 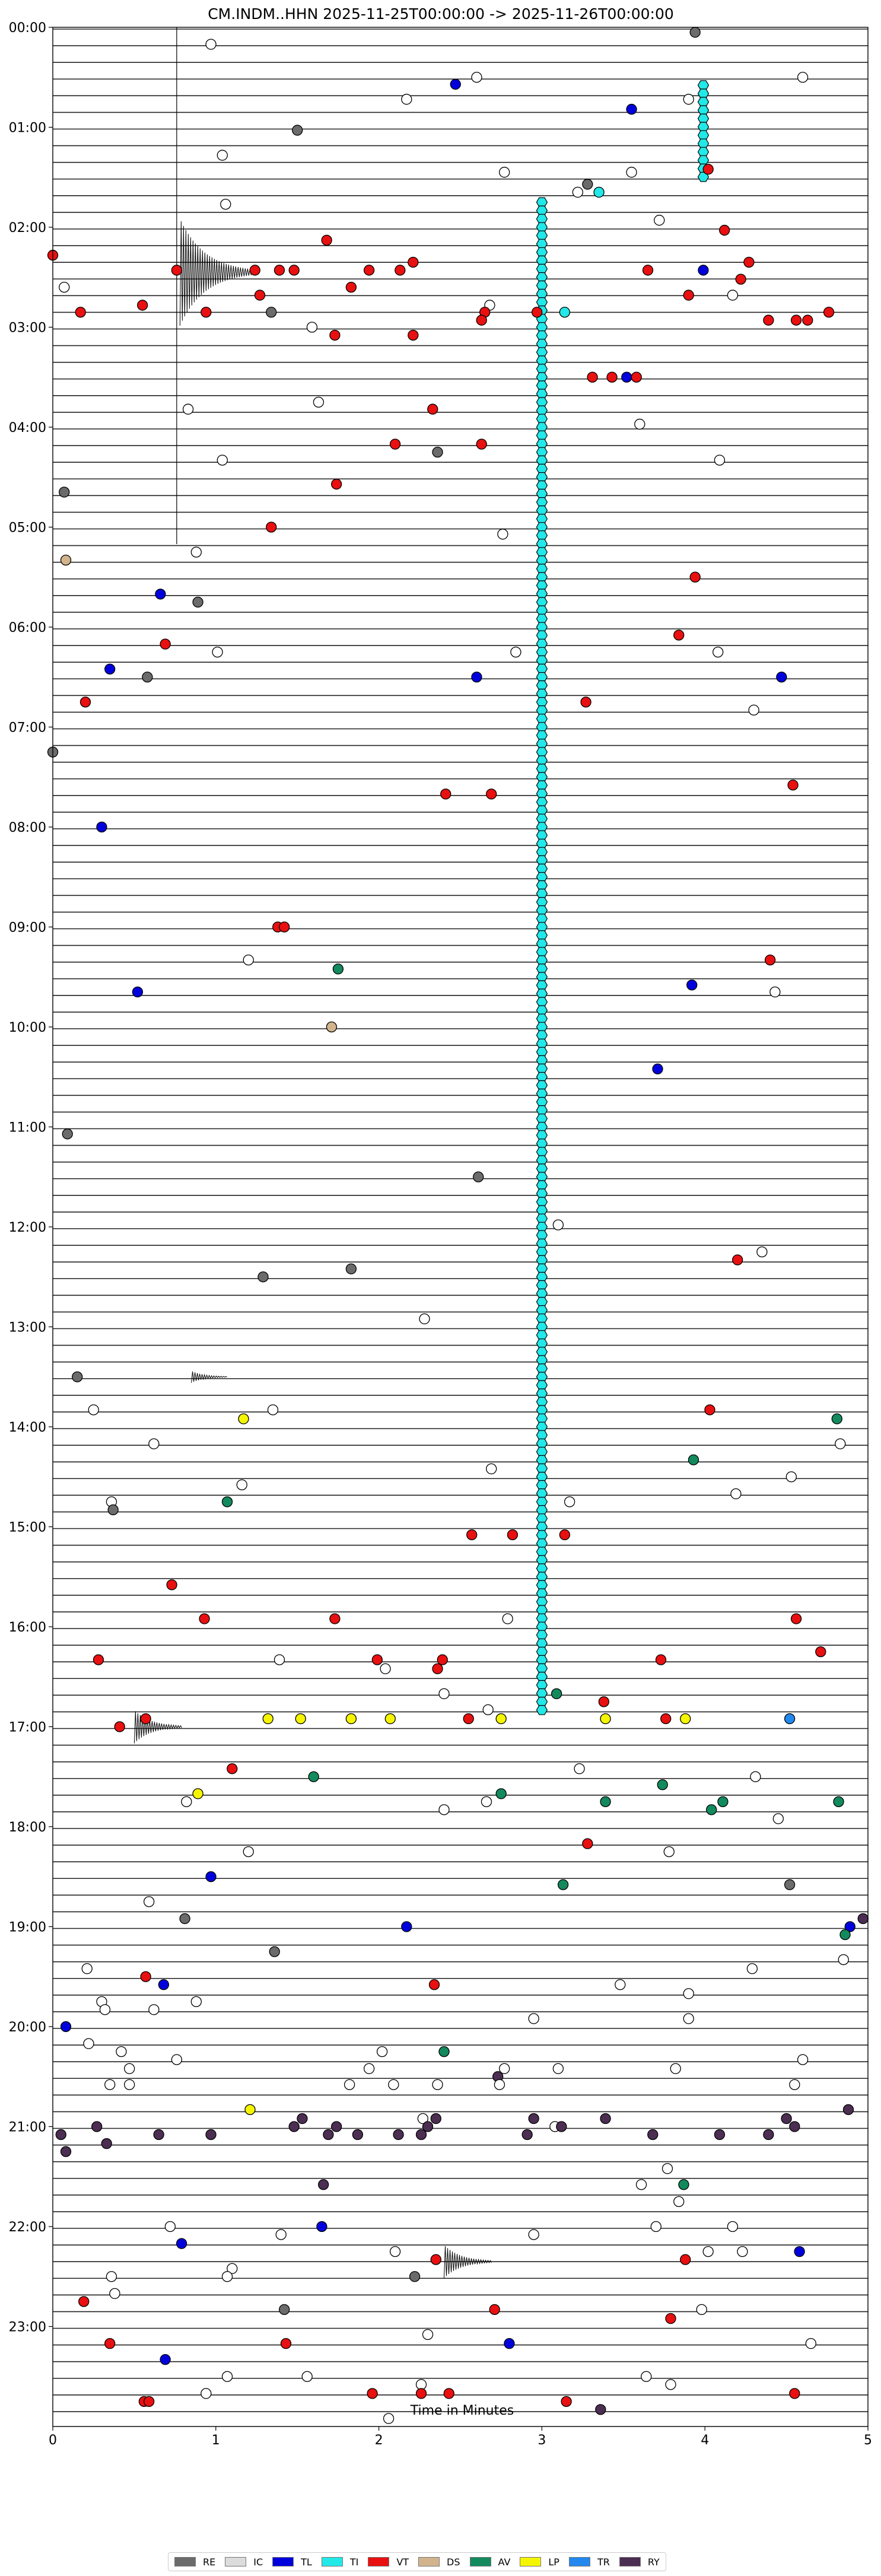 I want to click on legend-item: TL, so click(x=292, y=2562).